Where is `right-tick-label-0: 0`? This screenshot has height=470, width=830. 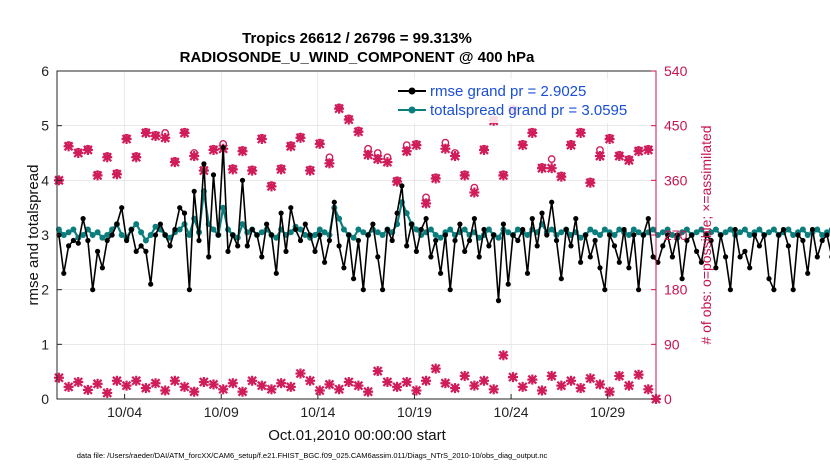
right-tick-label-0: 0 is located at coordinates (668, 399).